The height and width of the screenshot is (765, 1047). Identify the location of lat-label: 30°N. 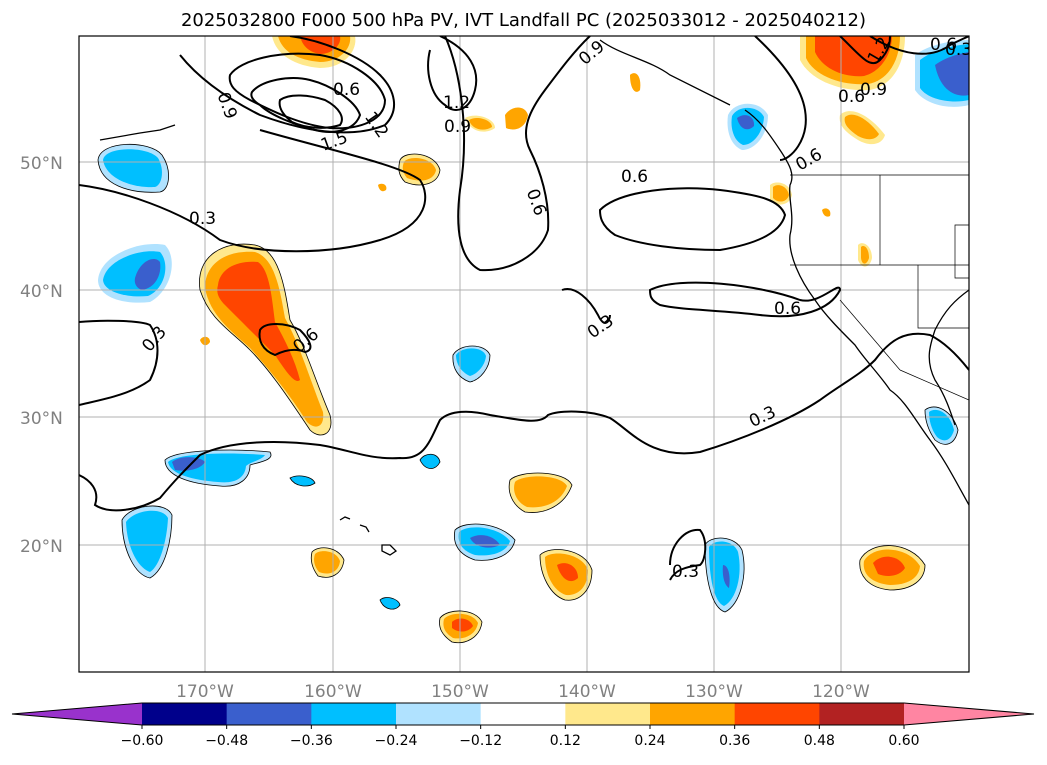
(41, 419).